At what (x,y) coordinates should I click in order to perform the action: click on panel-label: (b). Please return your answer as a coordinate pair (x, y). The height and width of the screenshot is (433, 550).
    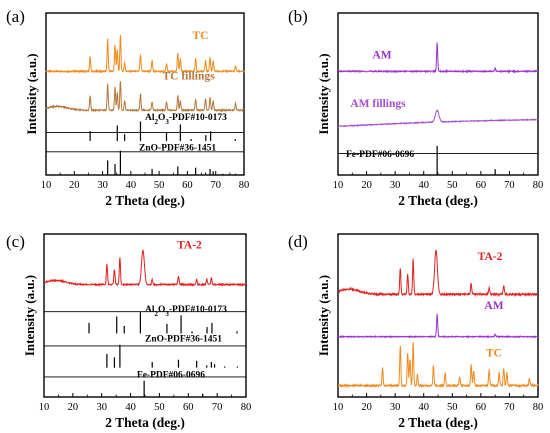
    Looking at the image, I should click on (298, 16).